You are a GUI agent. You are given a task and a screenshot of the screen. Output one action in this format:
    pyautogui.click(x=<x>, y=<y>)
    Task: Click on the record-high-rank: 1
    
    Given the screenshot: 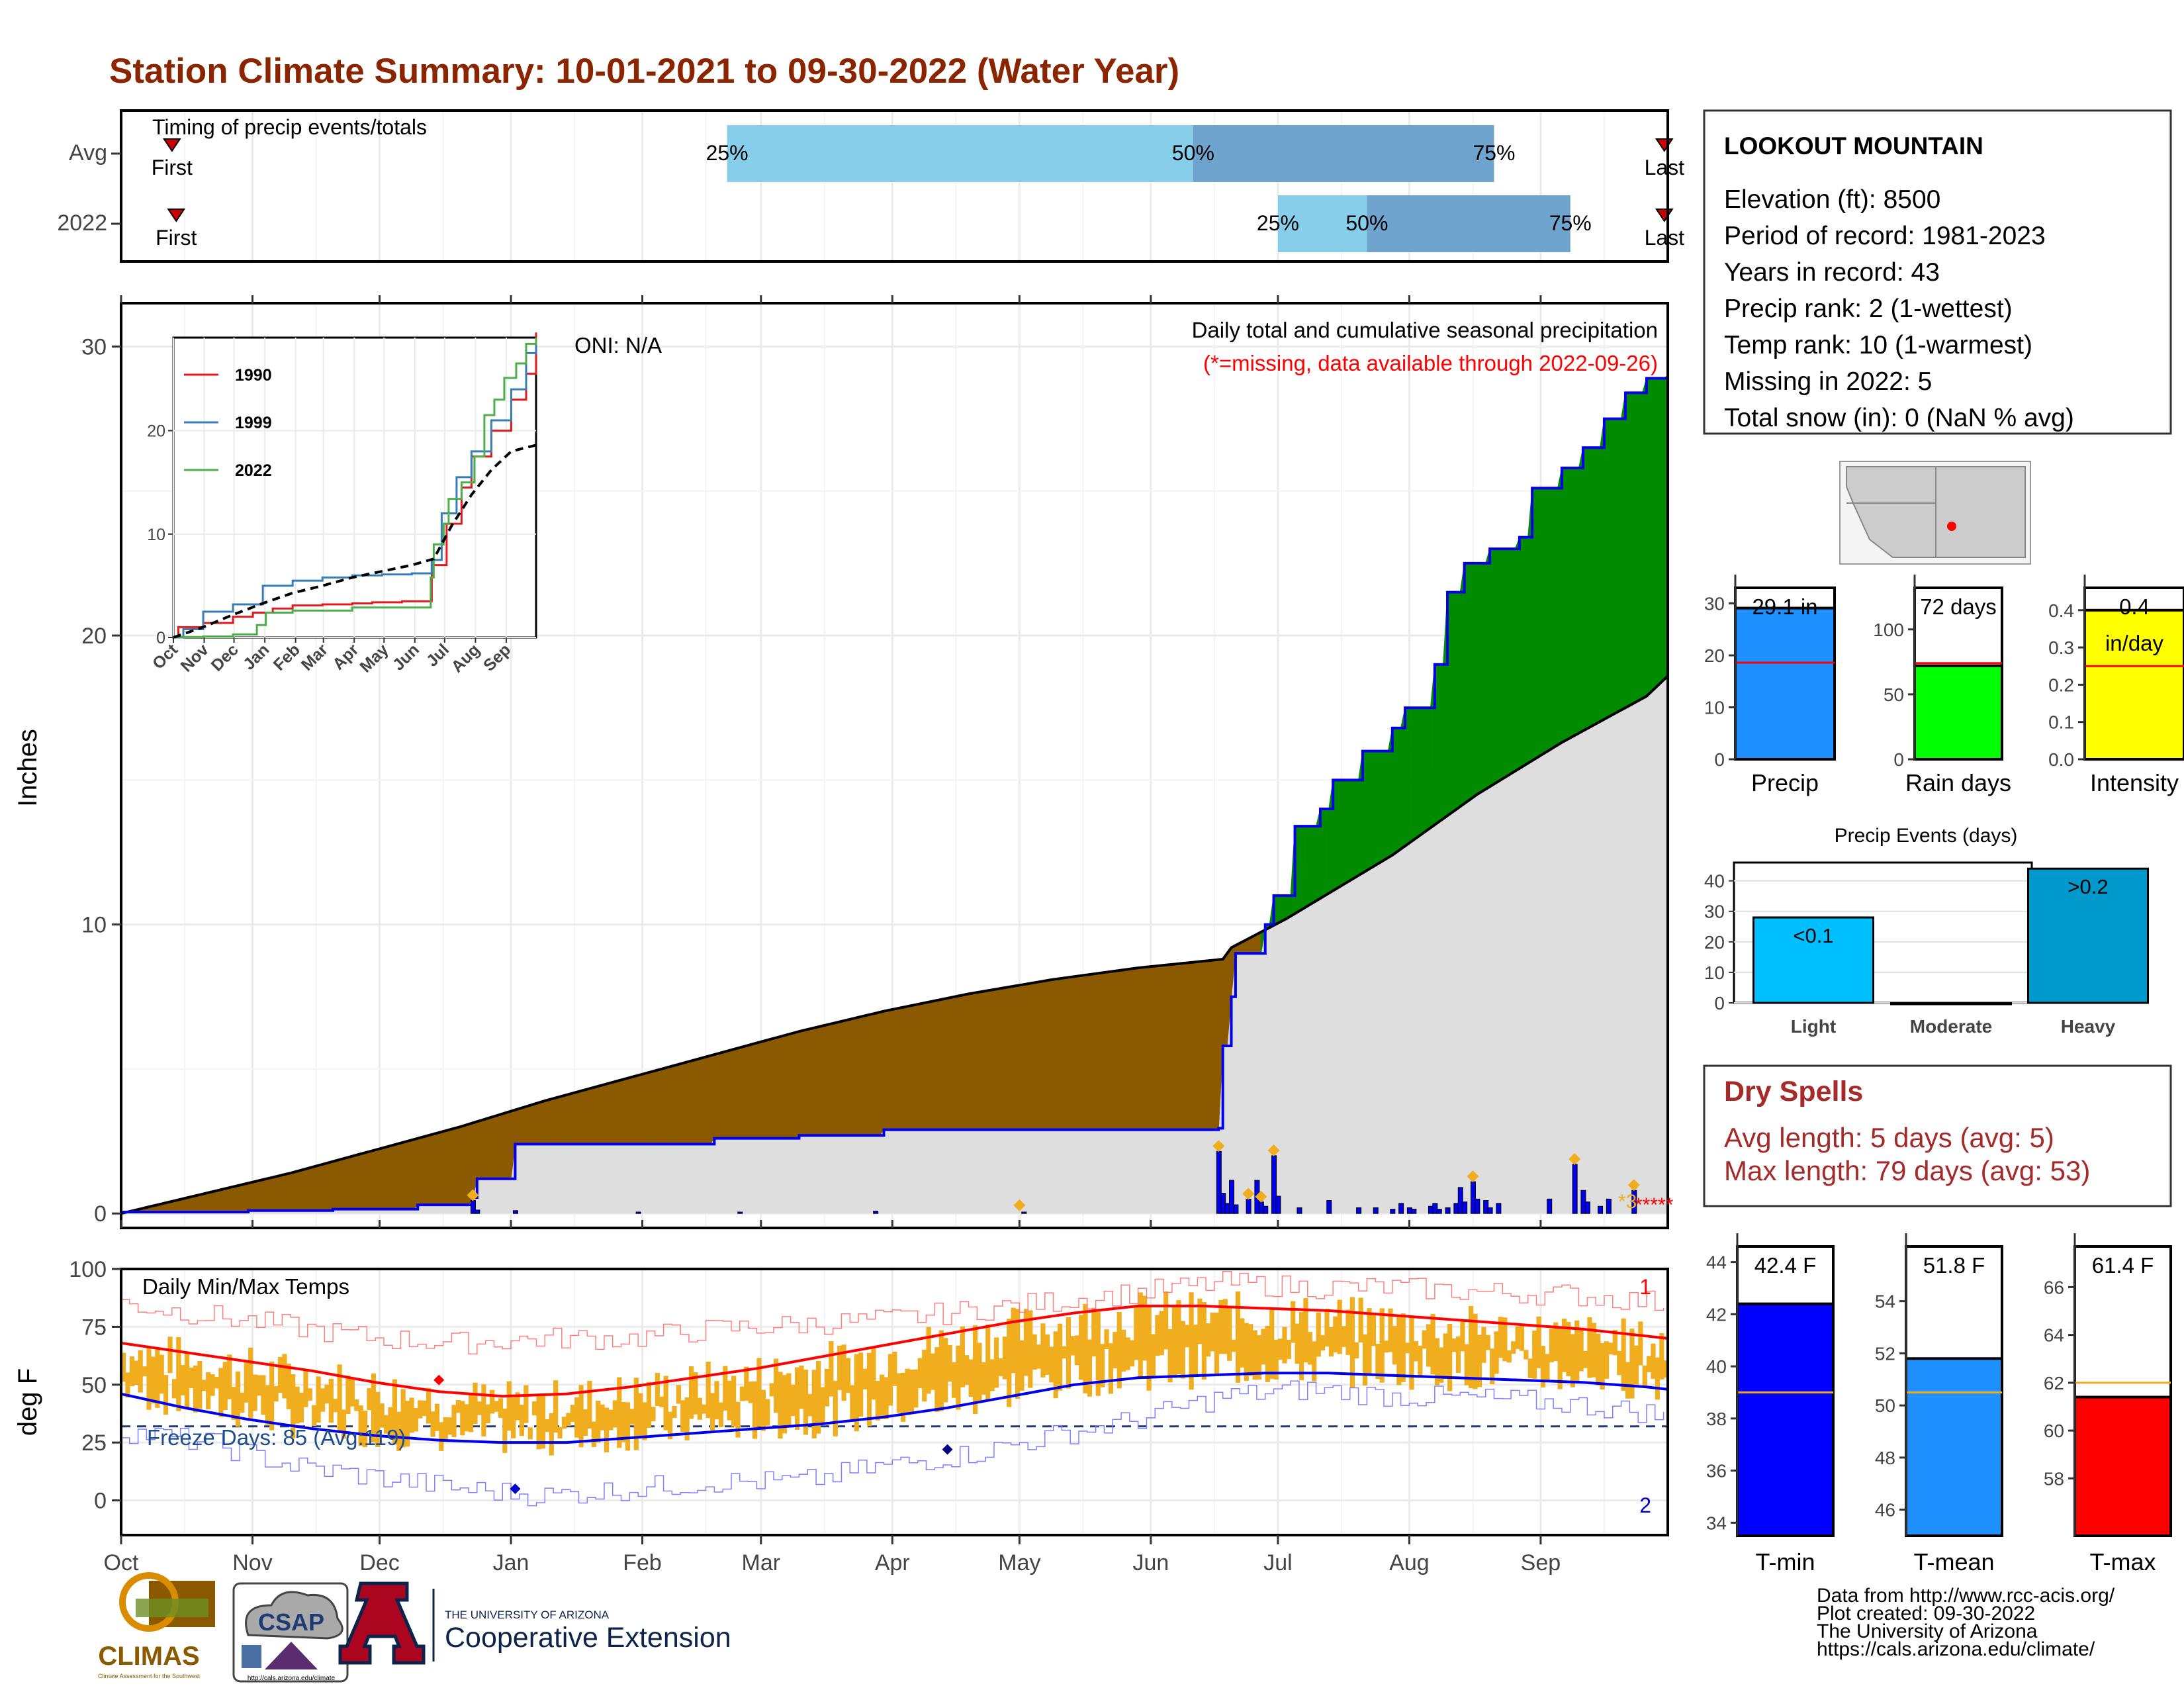 What is the action you would take?
    pyautogui.click(x=1645, y=1287)
    